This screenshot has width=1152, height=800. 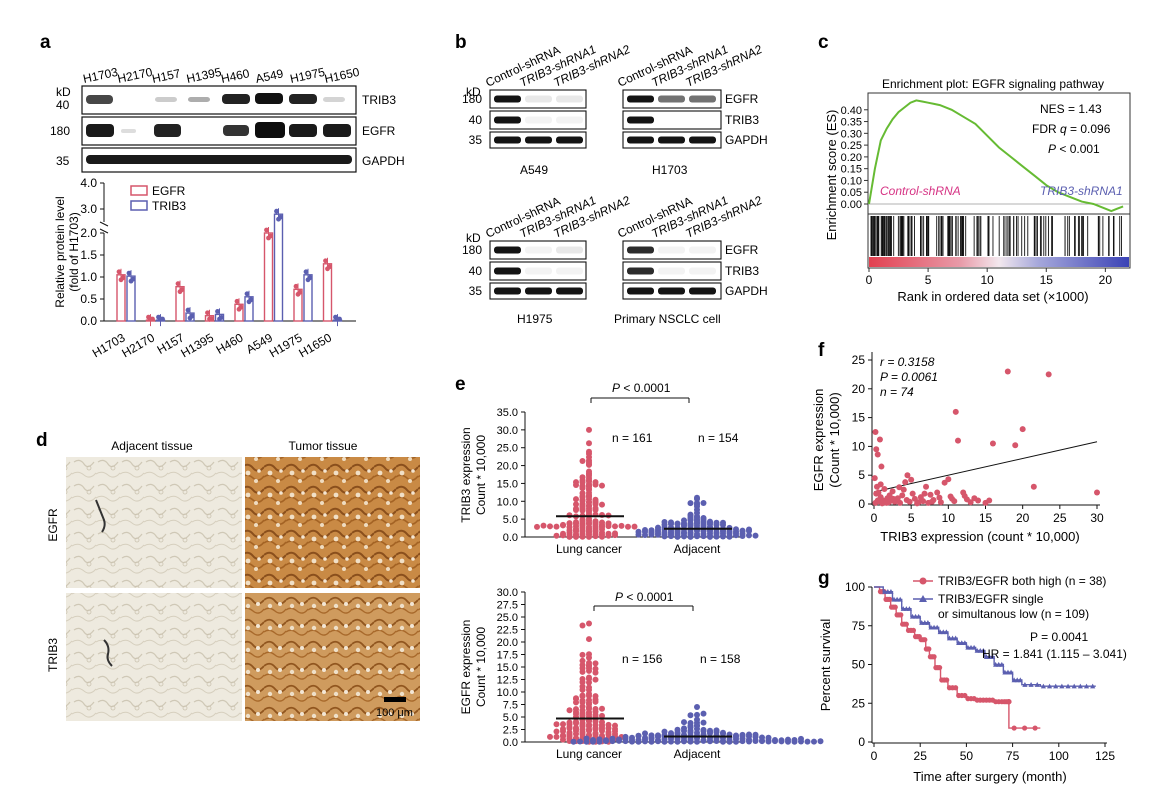 I want to click on b-cell-h1703: H1703, so click(x=670, y=170).